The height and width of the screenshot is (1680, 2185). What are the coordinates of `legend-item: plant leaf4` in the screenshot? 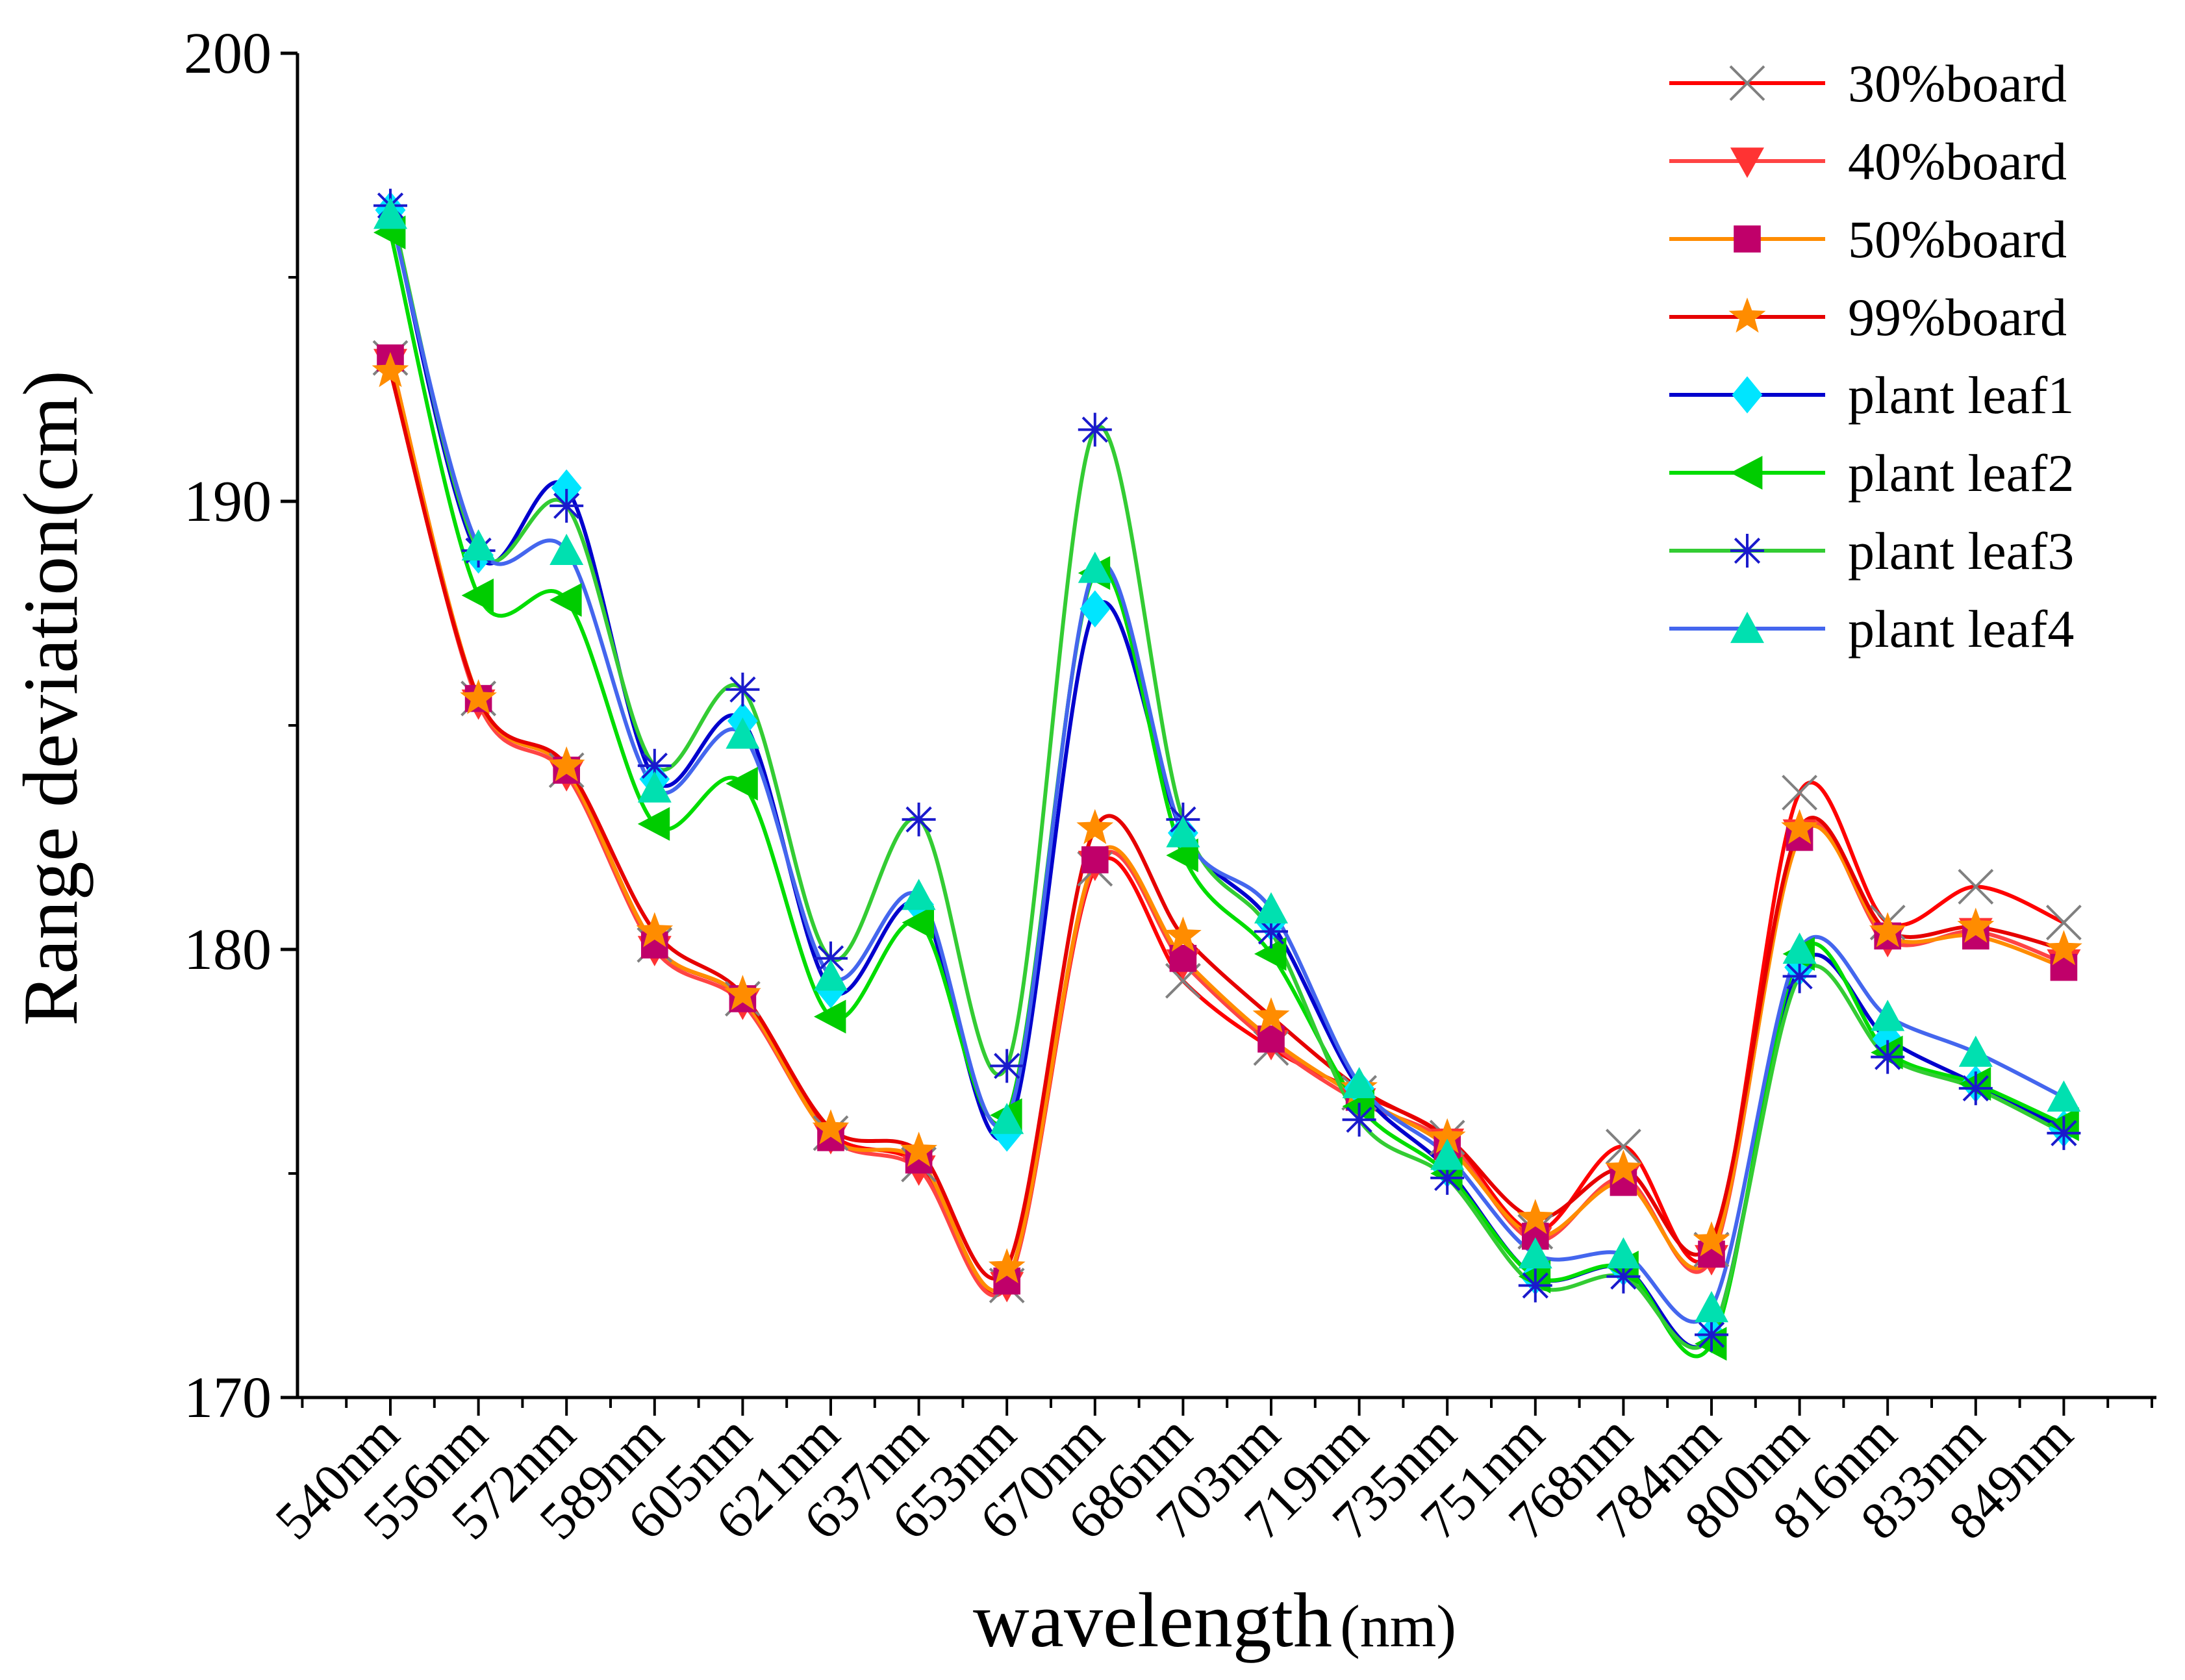 It's located at (1871, 629).